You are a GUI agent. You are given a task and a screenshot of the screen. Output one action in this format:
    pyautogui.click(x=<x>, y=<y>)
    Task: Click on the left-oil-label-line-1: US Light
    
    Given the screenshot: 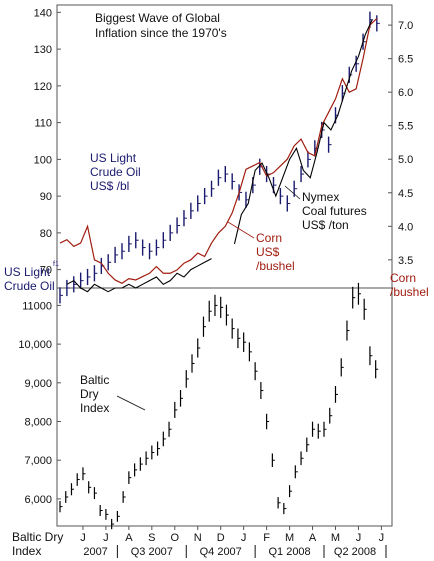 What is the action you would take?
    pyautogui.click(x=27, y=272)
    